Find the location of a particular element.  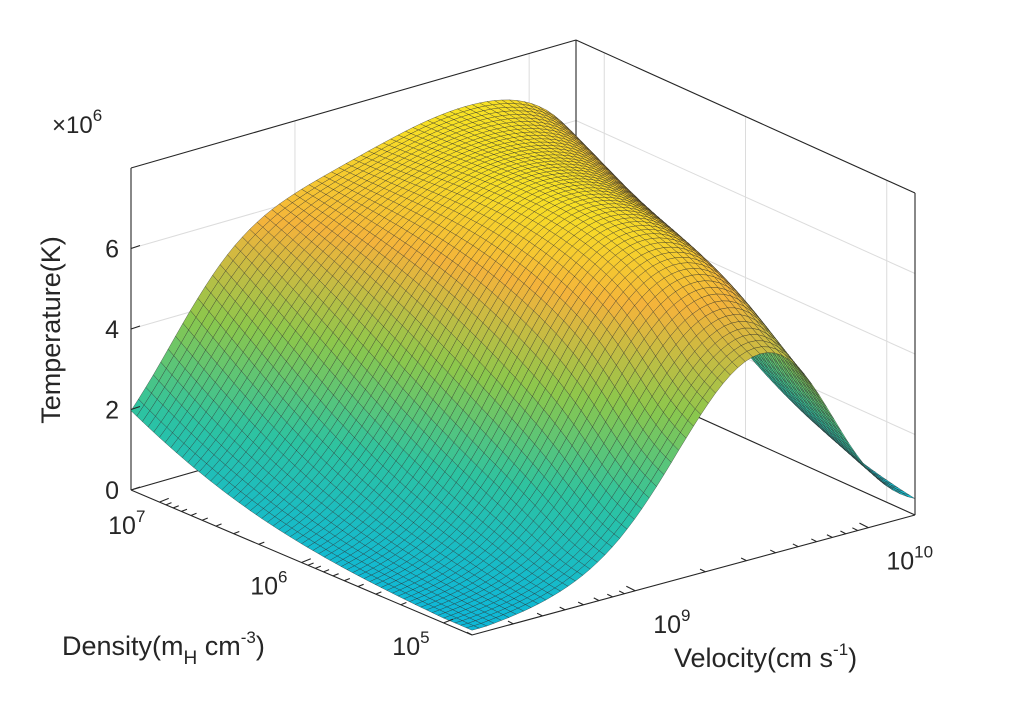

density-axis-label: Density(mH cm-3) is located at coordinates (163, 648).